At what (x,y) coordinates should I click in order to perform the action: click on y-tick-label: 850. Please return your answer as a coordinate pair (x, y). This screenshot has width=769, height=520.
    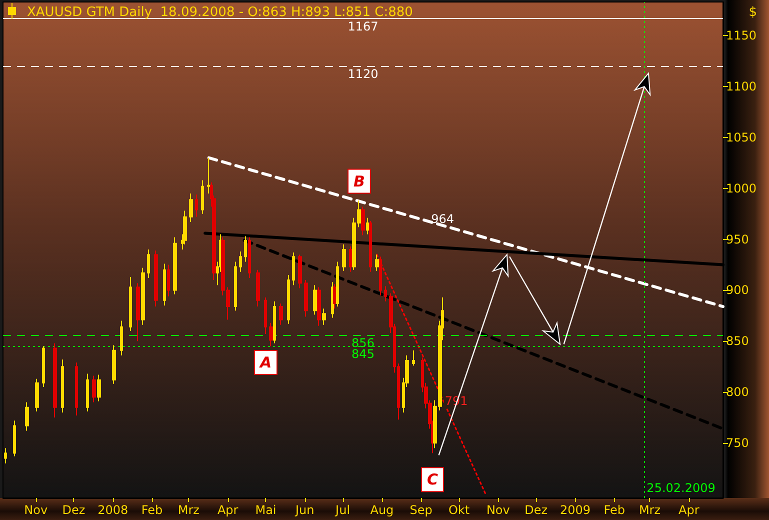
    Looking at the image, I should click on (737, 341).